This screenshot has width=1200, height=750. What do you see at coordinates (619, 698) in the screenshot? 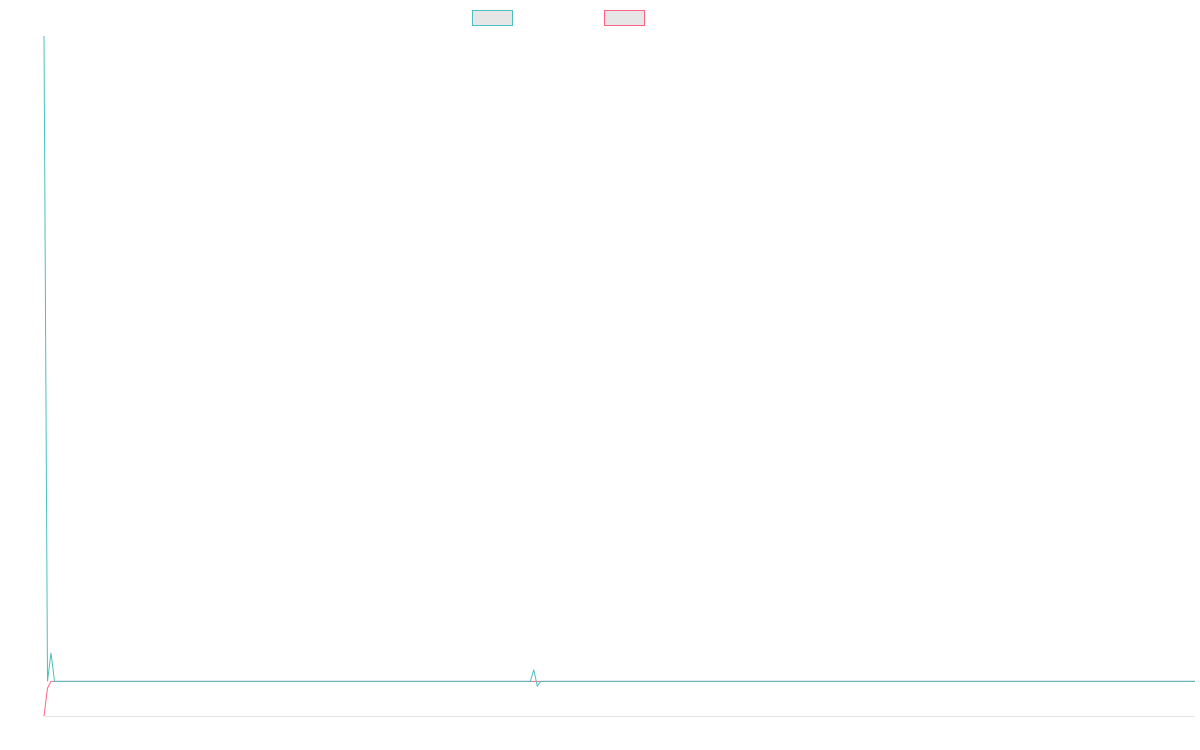
I see `line-series` at bounding box center [619, 698].